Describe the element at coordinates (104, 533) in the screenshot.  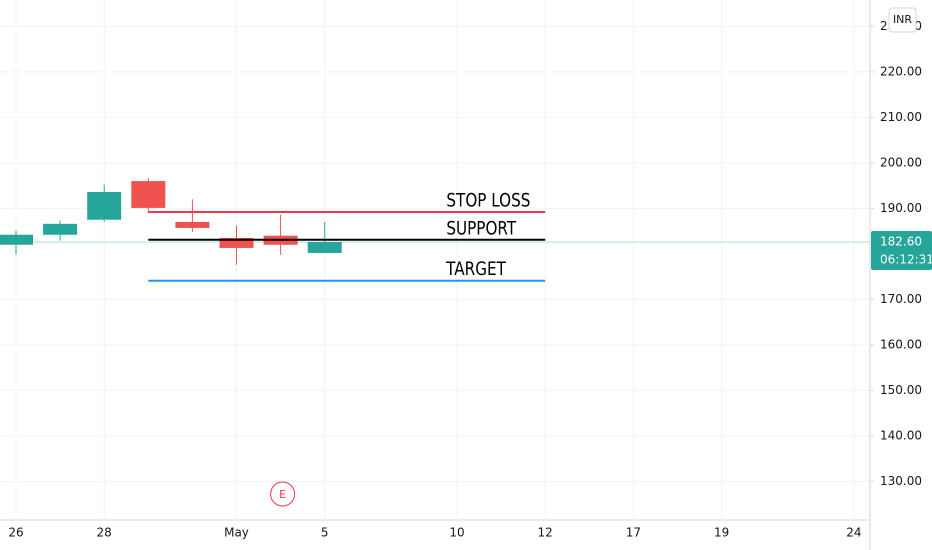
I see `x-tick-label: 28` at that location.